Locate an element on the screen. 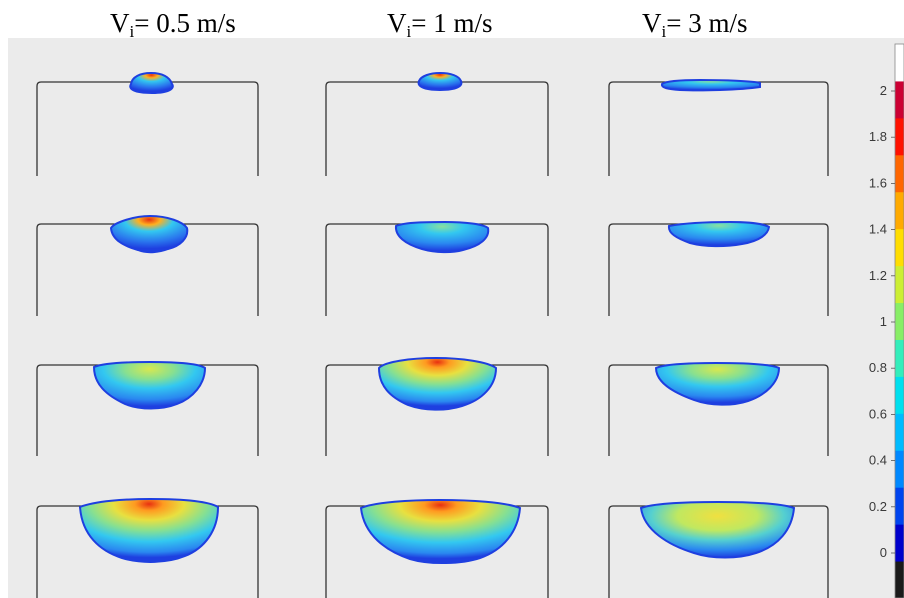 The width and height of the screenshot is (904, 598). deposit-r3-c3 is located at coordinates (717, 383).